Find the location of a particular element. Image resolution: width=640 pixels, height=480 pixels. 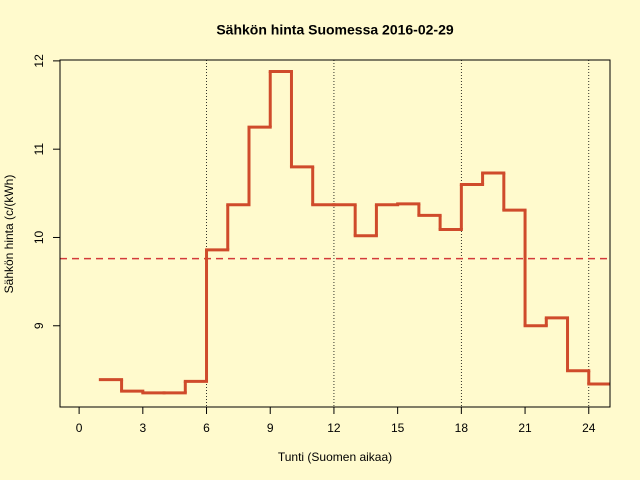

x-tick-label: 6 is located at coordinates (206, 428).